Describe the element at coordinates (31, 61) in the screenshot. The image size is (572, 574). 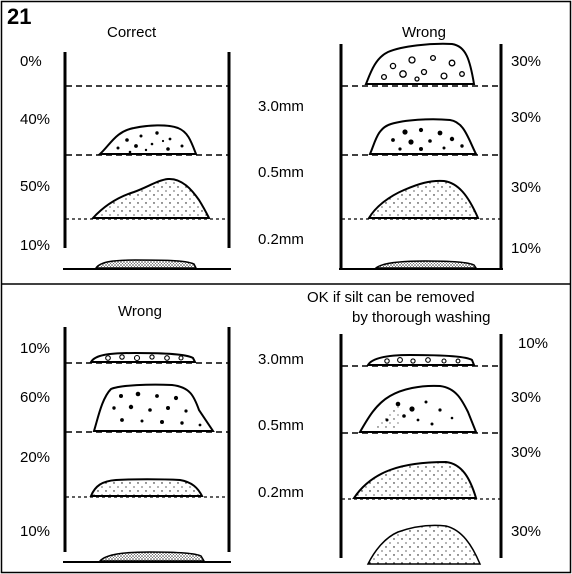
I see `percent-label: 0%` at that location.